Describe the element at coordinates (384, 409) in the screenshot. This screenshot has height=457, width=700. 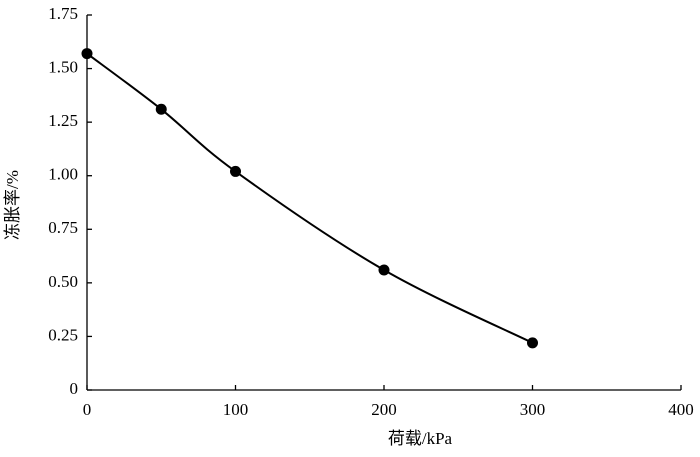
I see `x-tick-label: 200` at that location.